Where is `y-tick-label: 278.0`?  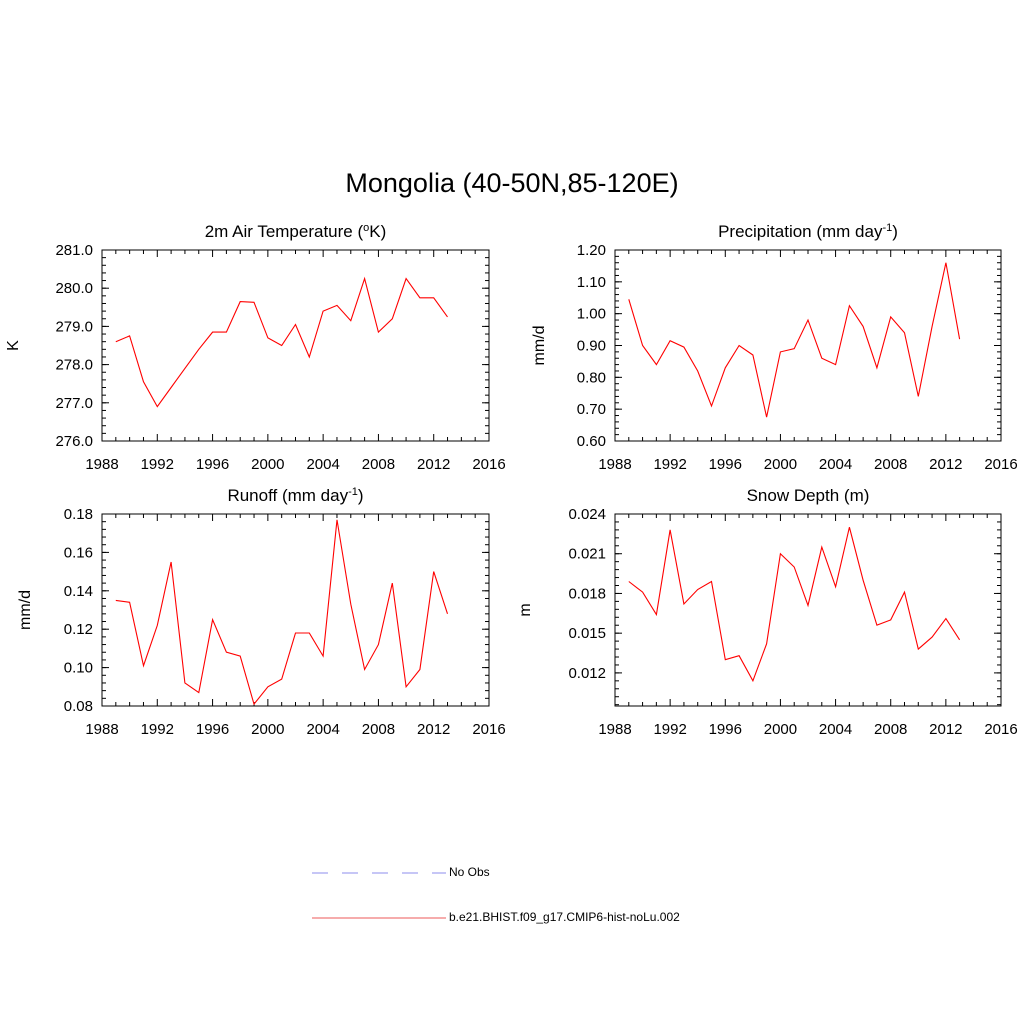 y-tick-label: 278.0 is located at coordinates (74, 365).